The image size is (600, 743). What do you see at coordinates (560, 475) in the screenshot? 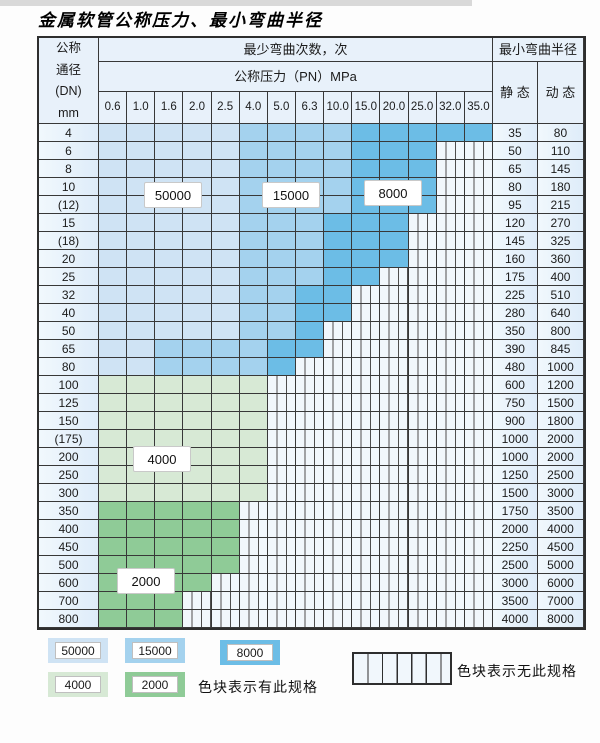
I see `dynamic-value: 2500` at bounding box center [560, 475].